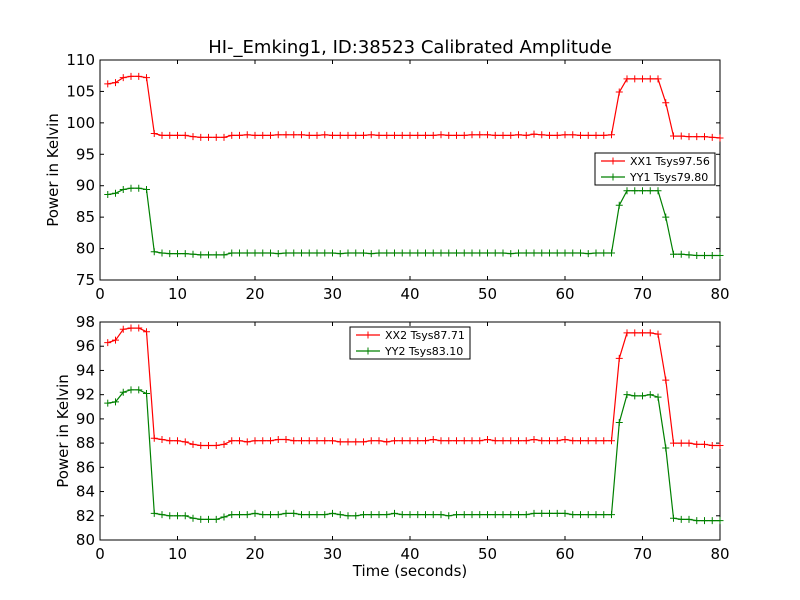  What do you see at coordinates (655, 169) in the screenshot?
I see `legend-box` at bounding box center [655, 169].